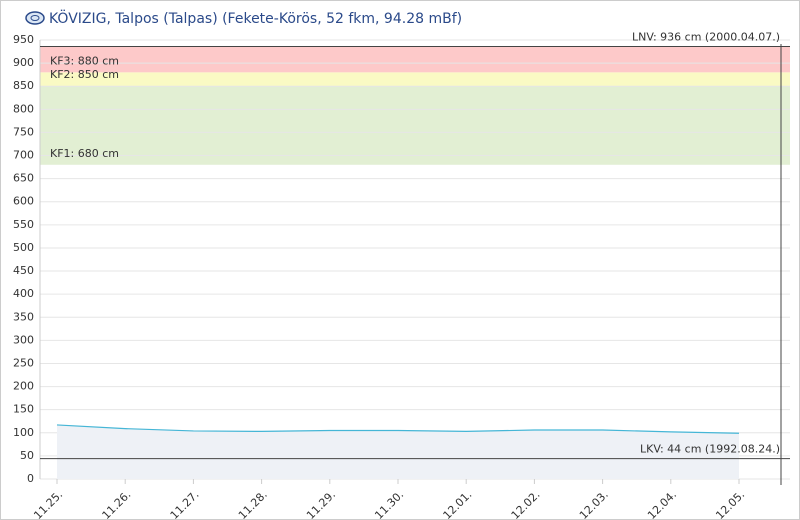  Describe the element at coordinates (23, 224) in the screenshot. I see `y-tick-label: 550` at that location.